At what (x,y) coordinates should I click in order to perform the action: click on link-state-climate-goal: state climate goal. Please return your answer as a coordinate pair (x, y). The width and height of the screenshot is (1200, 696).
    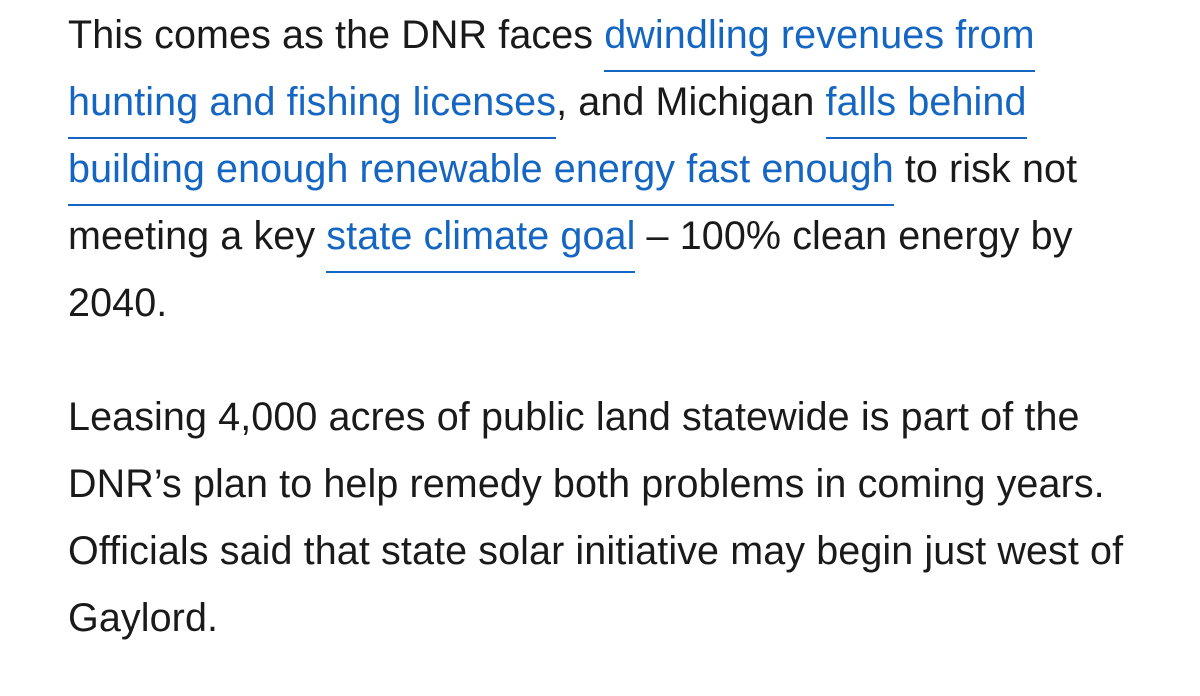
    Looking at the image, I should click on (481, 243).